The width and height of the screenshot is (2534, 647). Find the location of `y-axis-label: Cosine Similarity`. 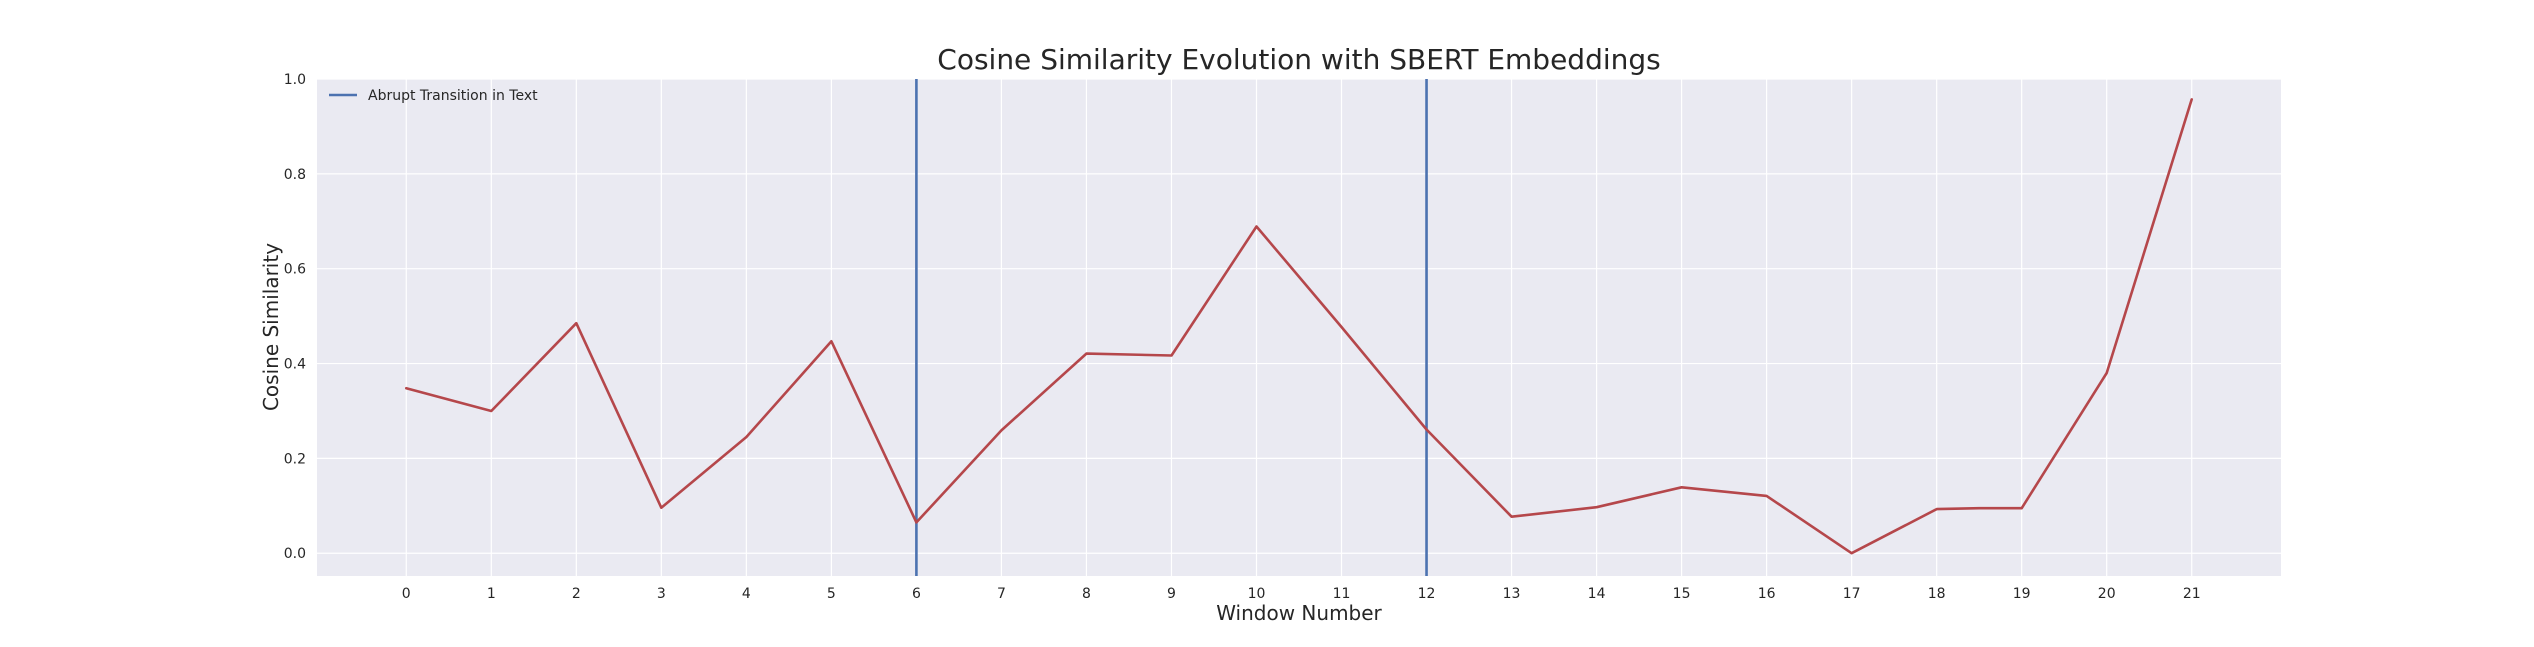

y-axis-label: Cosine Similarity is located at coordinates (271, 327).